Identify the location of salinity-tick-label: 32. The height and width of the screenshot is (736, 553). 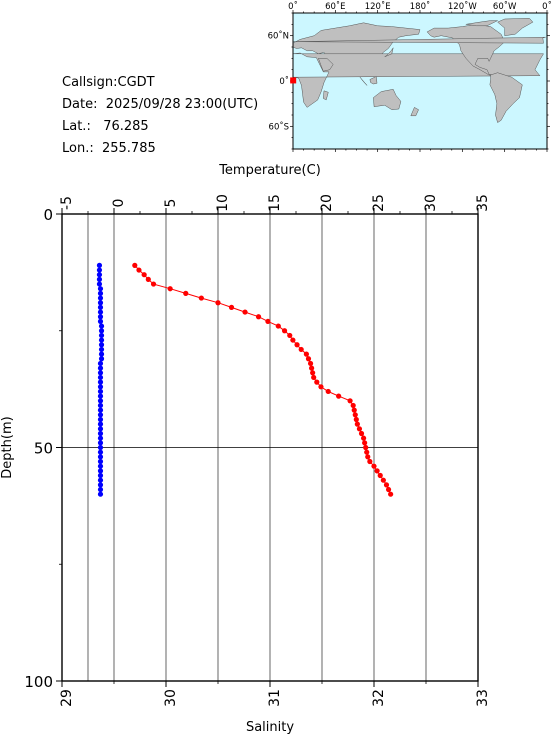
(379, 698).